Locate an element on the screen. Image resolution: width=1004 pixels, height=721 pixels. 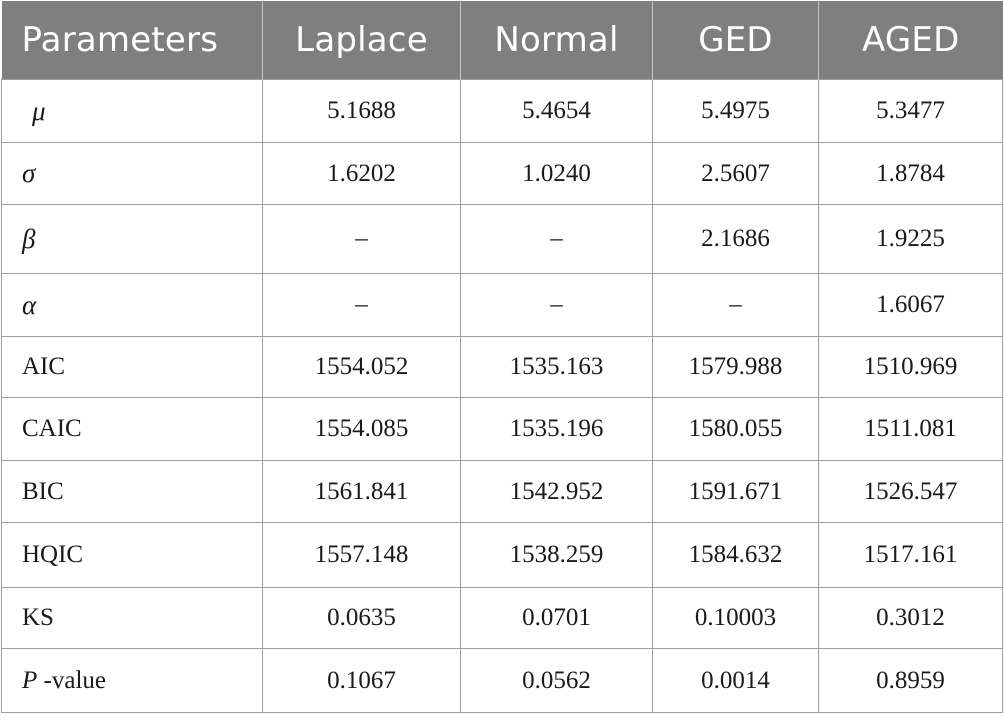
table-cell: 1561.841 is located at coordinates (361, 491).